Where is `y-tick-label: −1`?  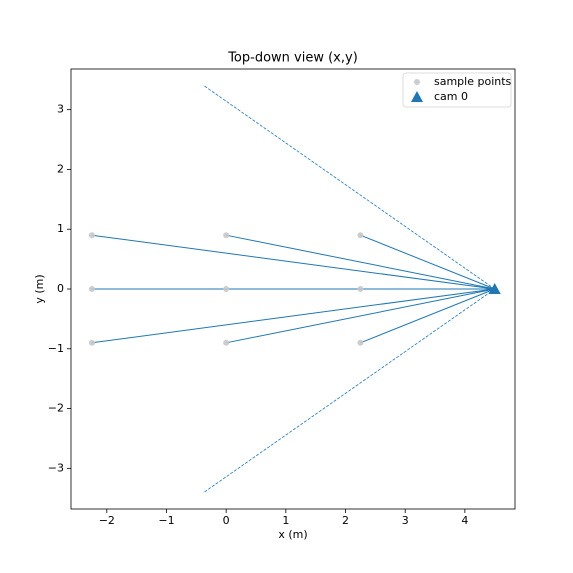
y-tick-label: −1 is located at coordinates (56, 348).